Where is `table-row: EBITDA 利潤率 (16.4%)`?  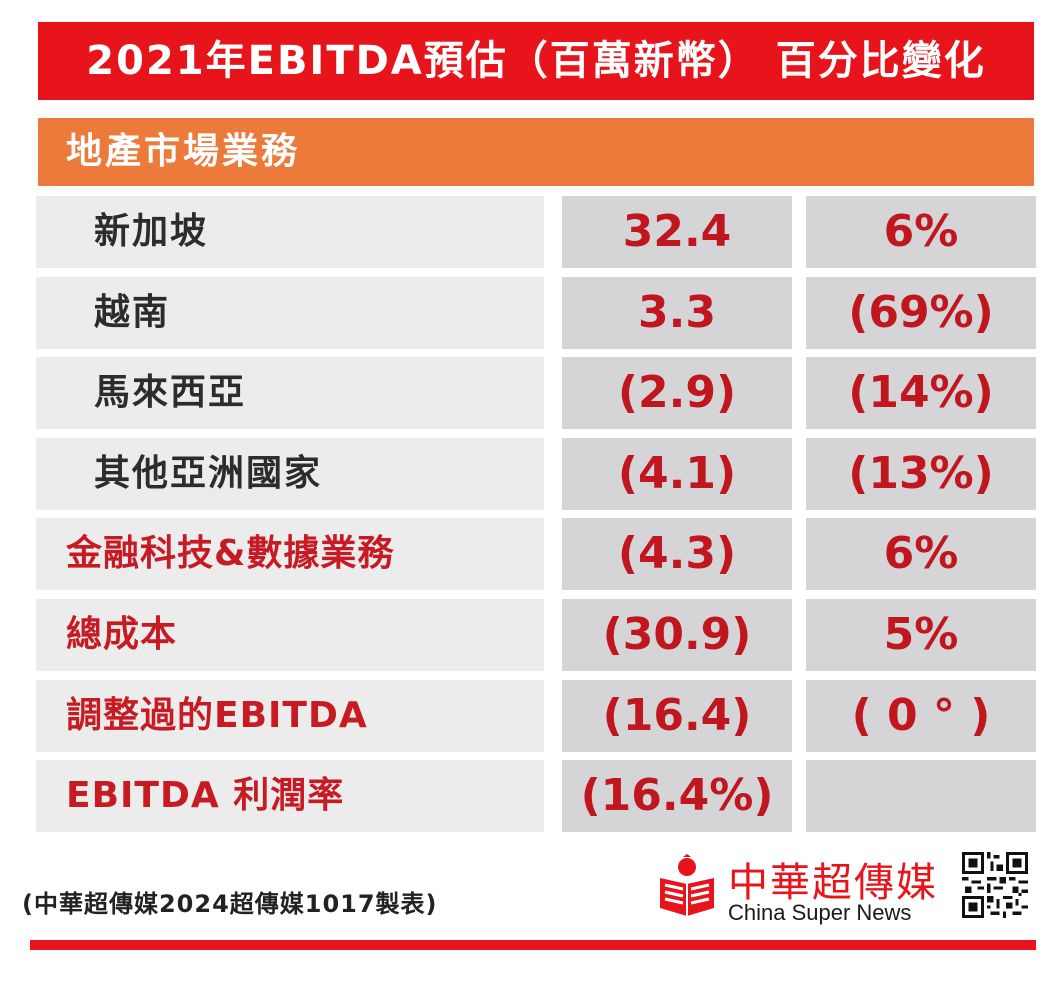
table-row: EBITDA 利潤率 (16.4%) is located at coordinates (536, 796).